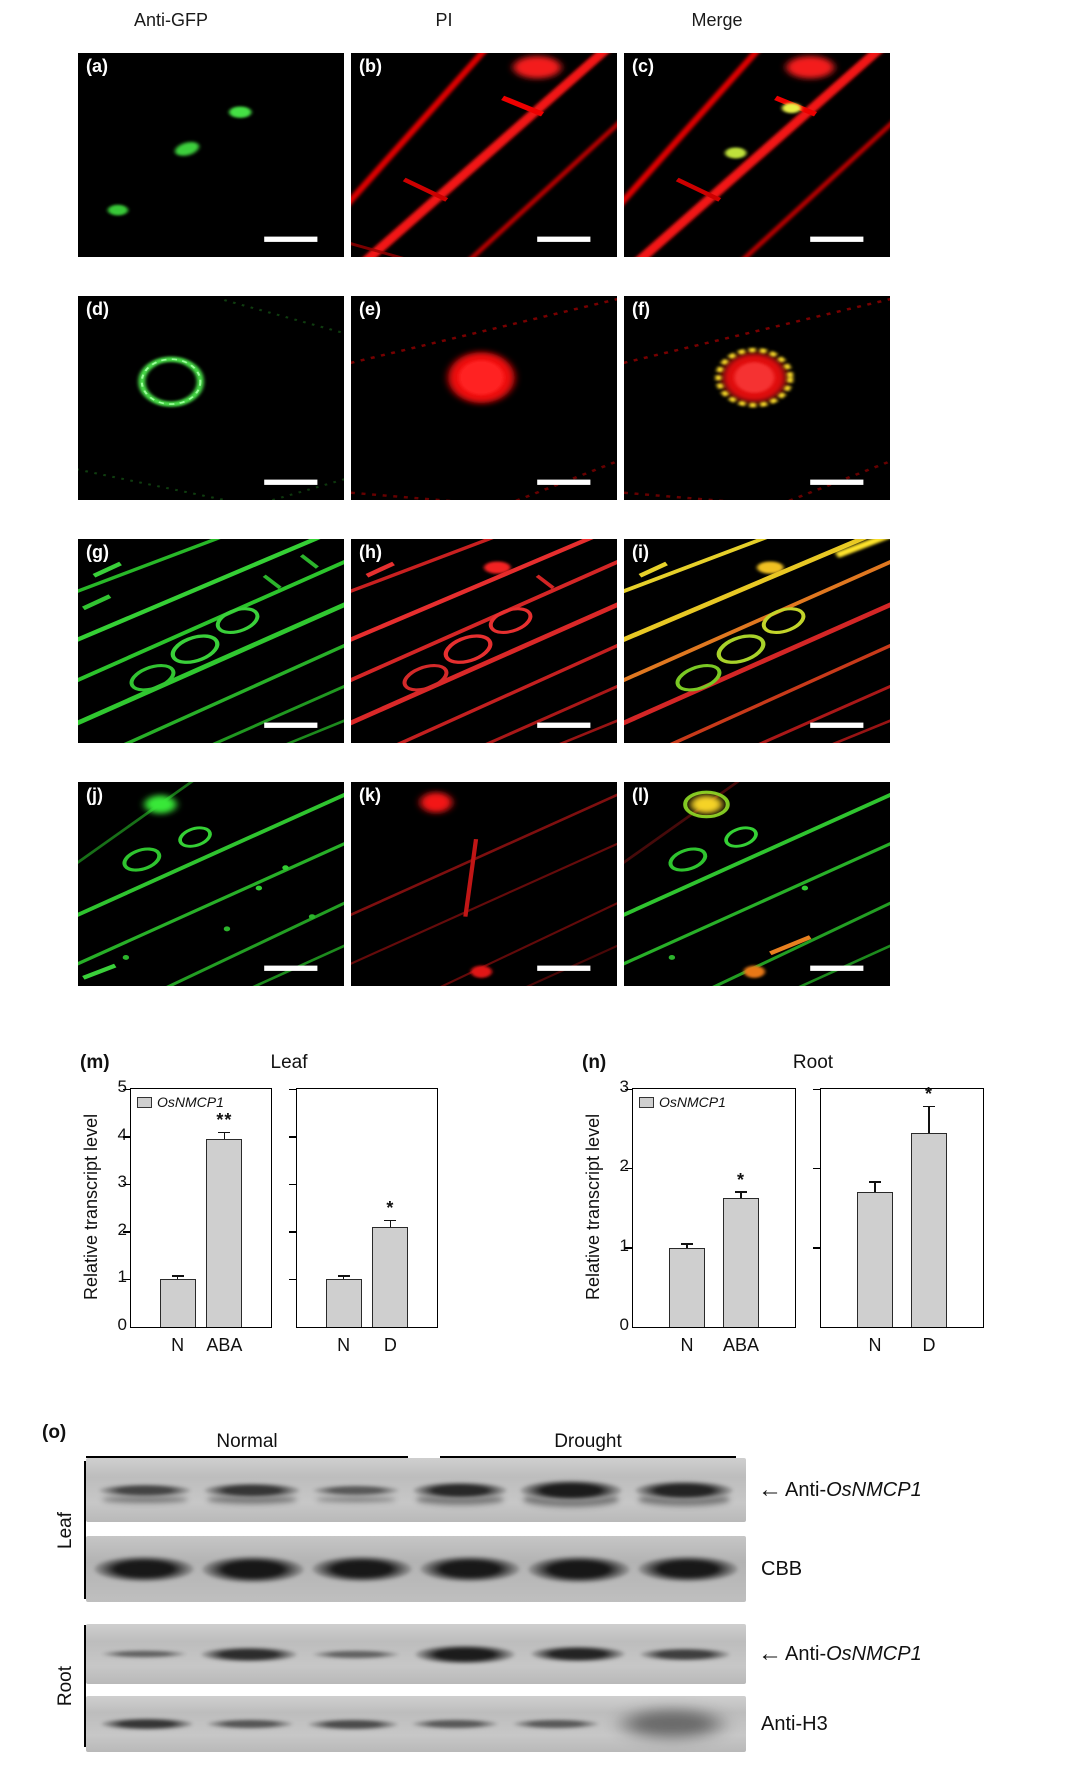 This screenshot has width=1080, height=1766. Describe the element at coordinates (122, 1229) in the screenshot. I see `y-tick-label: 2` at that location.